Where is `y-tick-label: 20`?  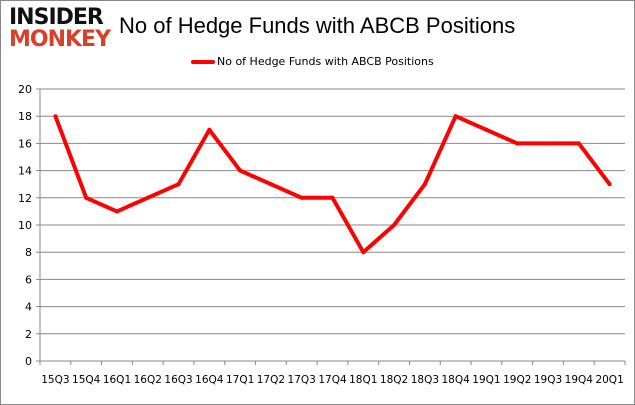
y-tick-label: 20 is located at coordinates (25, 89).